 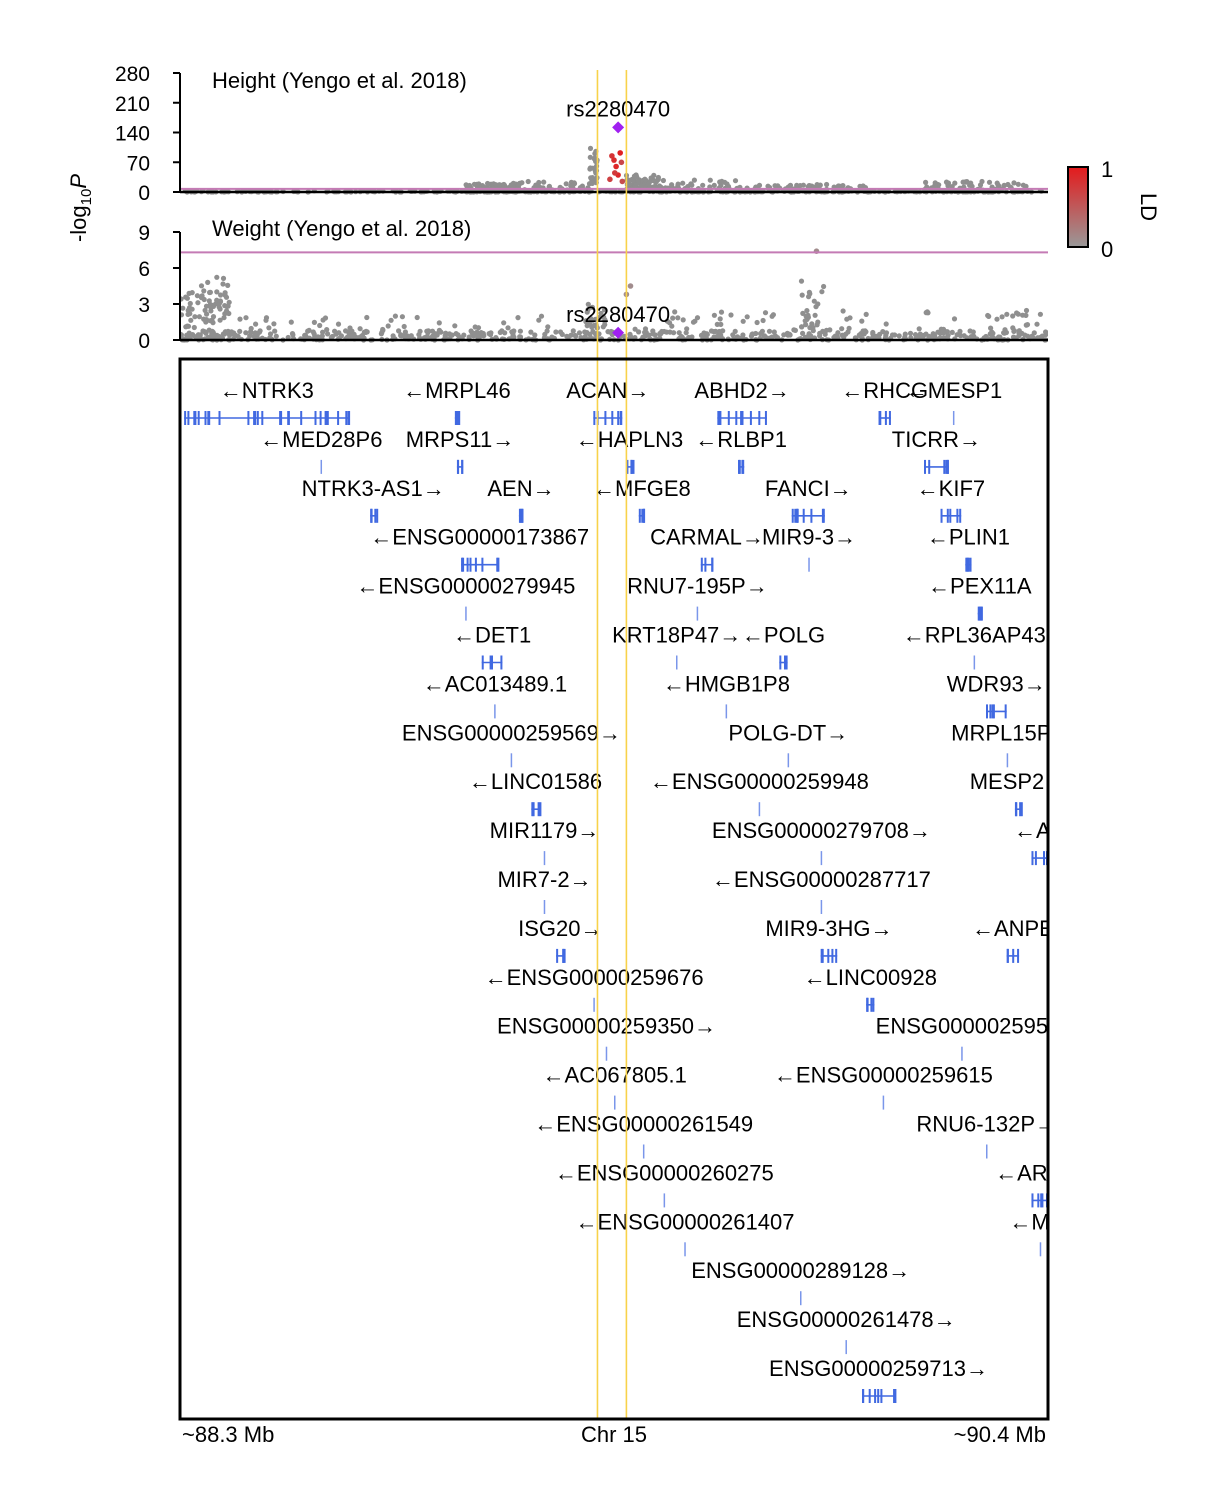 I want to click on gene-label: ←ANPE, so click(x=1013, y=928).